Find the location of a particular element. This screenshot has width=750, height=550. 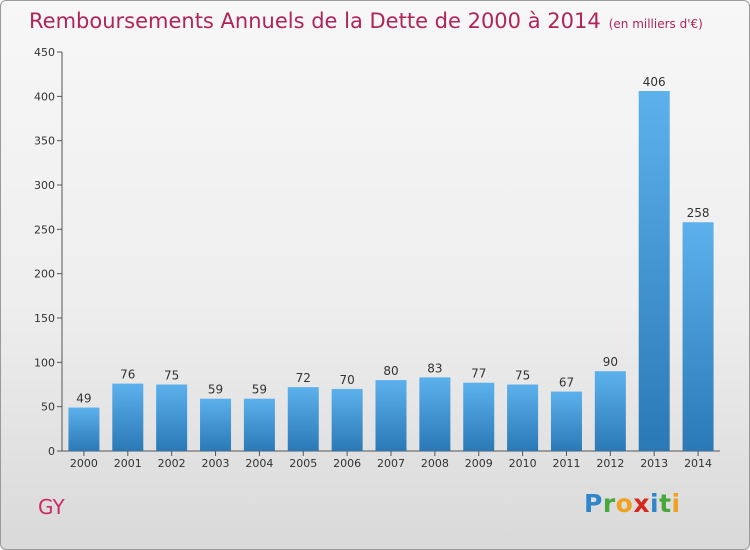

x-tick-label: 2008 is located at coordinates (435, 463).